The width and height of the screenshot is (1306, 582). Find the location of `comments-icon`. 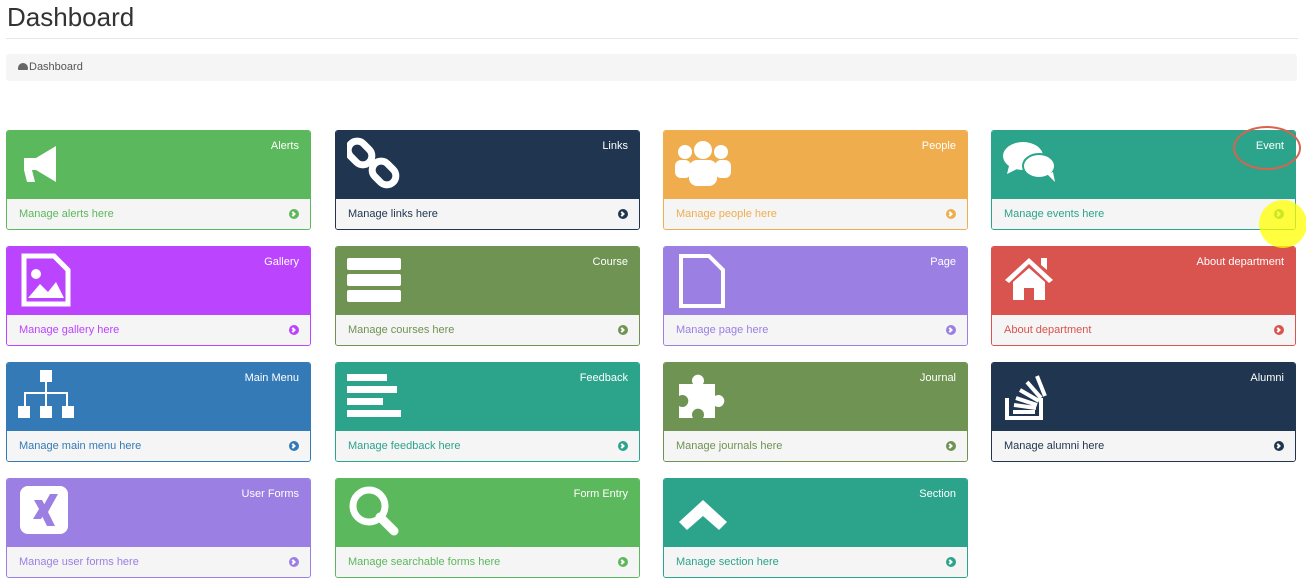

comments-icon is located at coordinates (1029, 162).